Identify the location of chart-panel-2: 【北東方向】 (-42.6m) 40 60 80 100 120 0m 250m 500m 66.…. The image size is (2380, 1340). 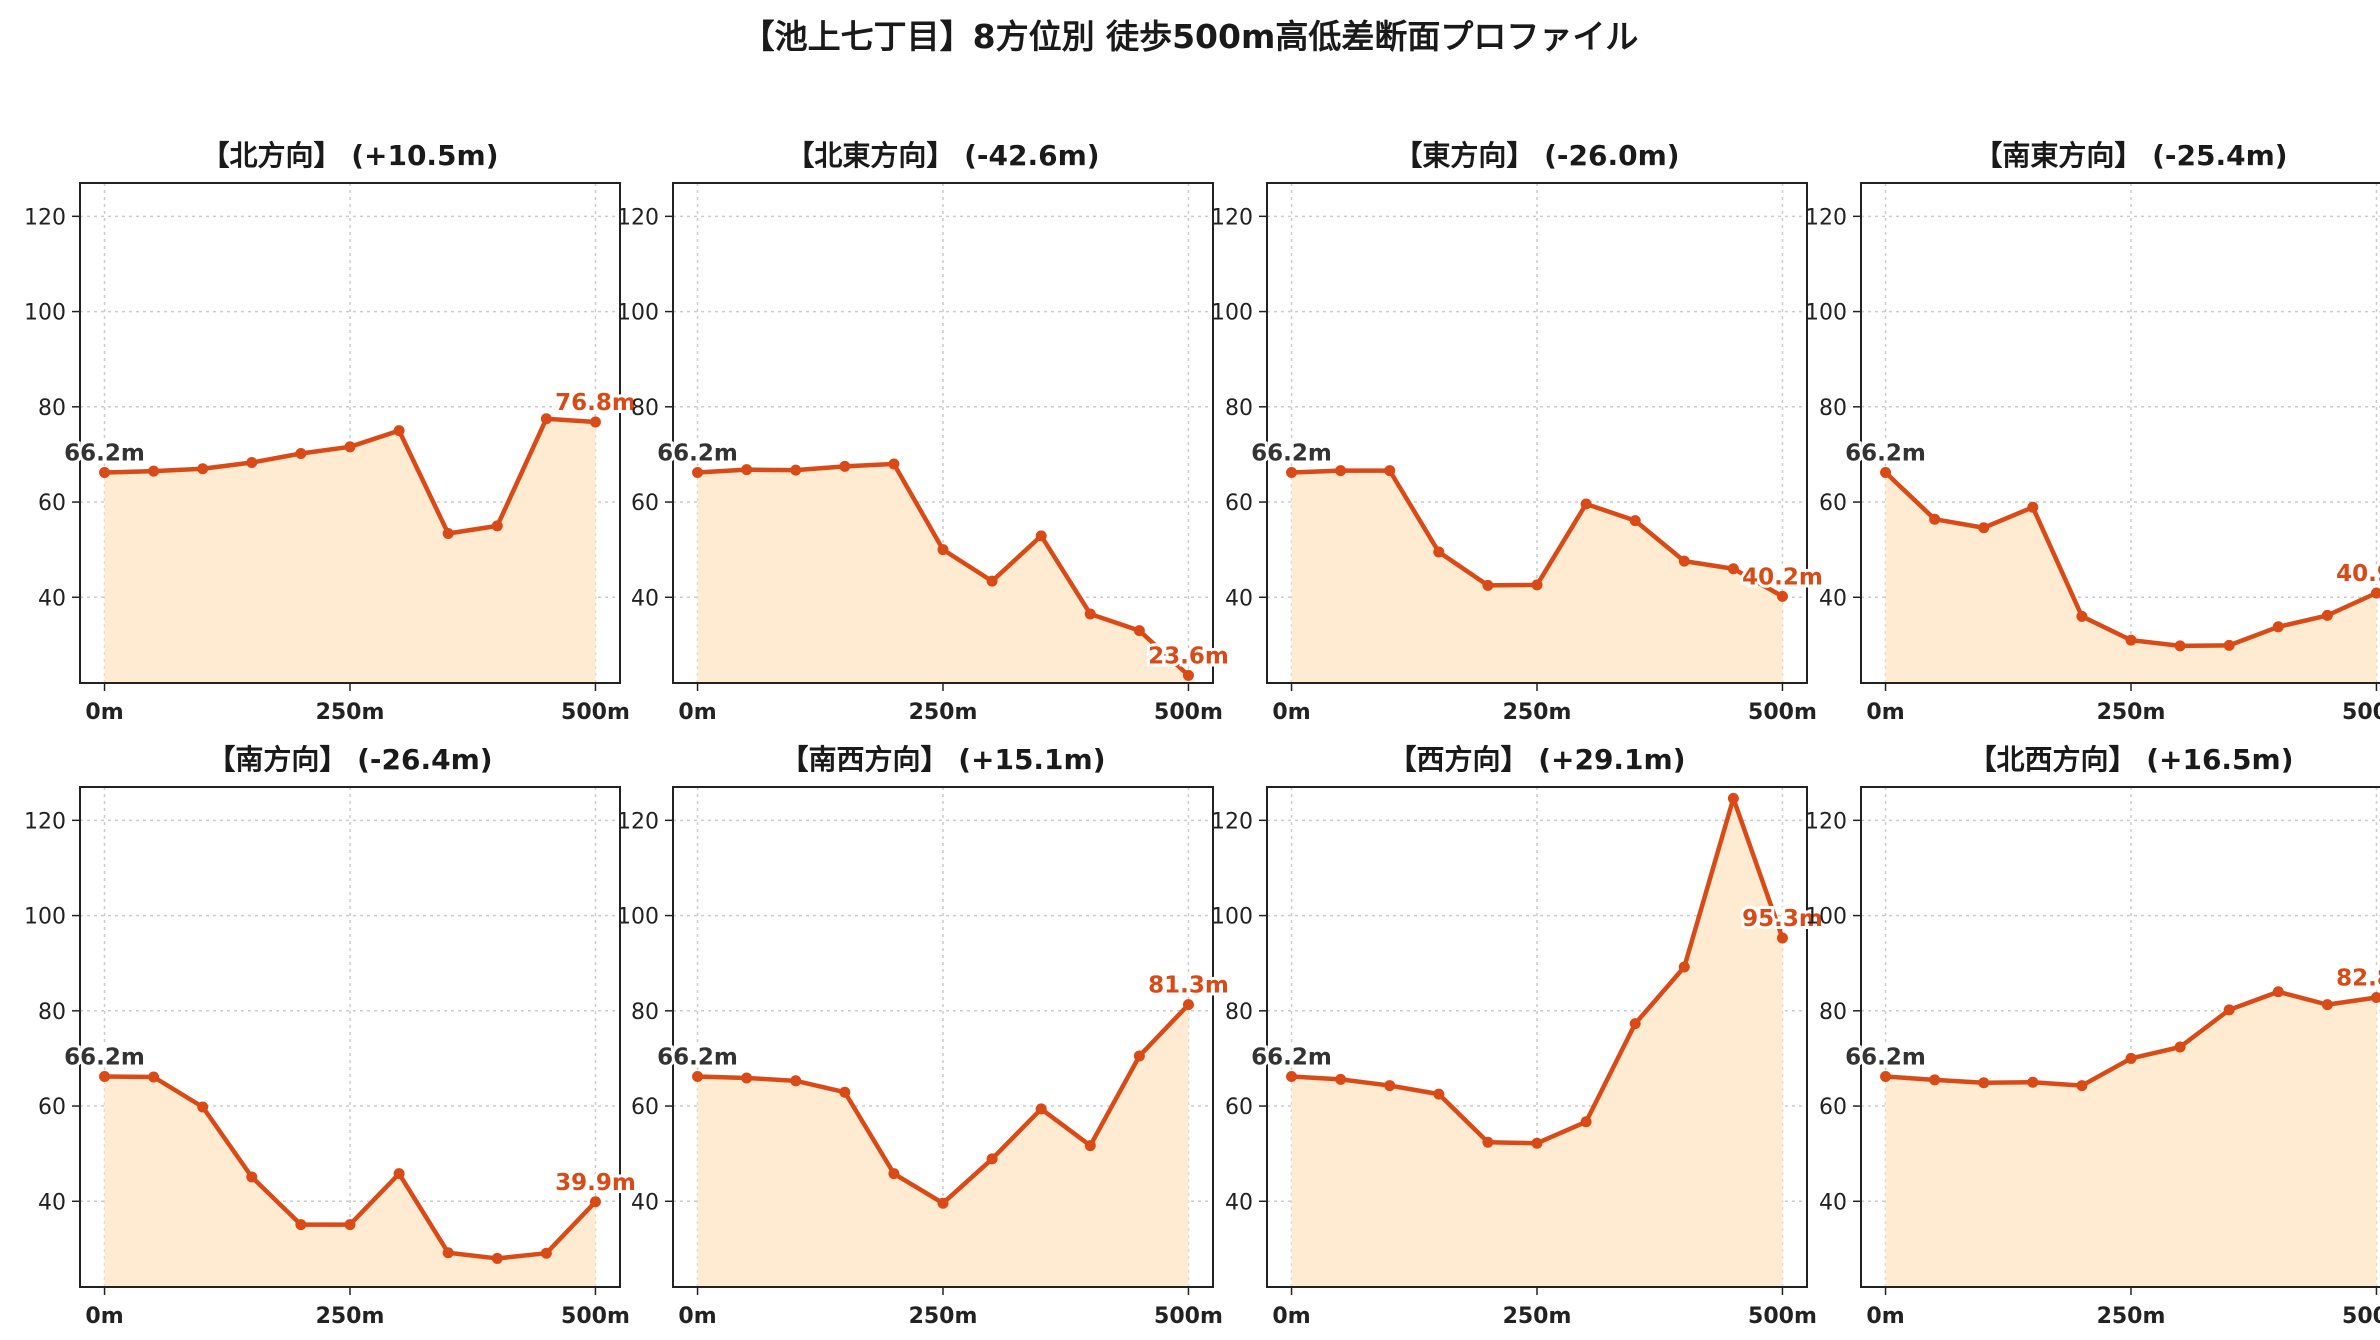
(924, 432).